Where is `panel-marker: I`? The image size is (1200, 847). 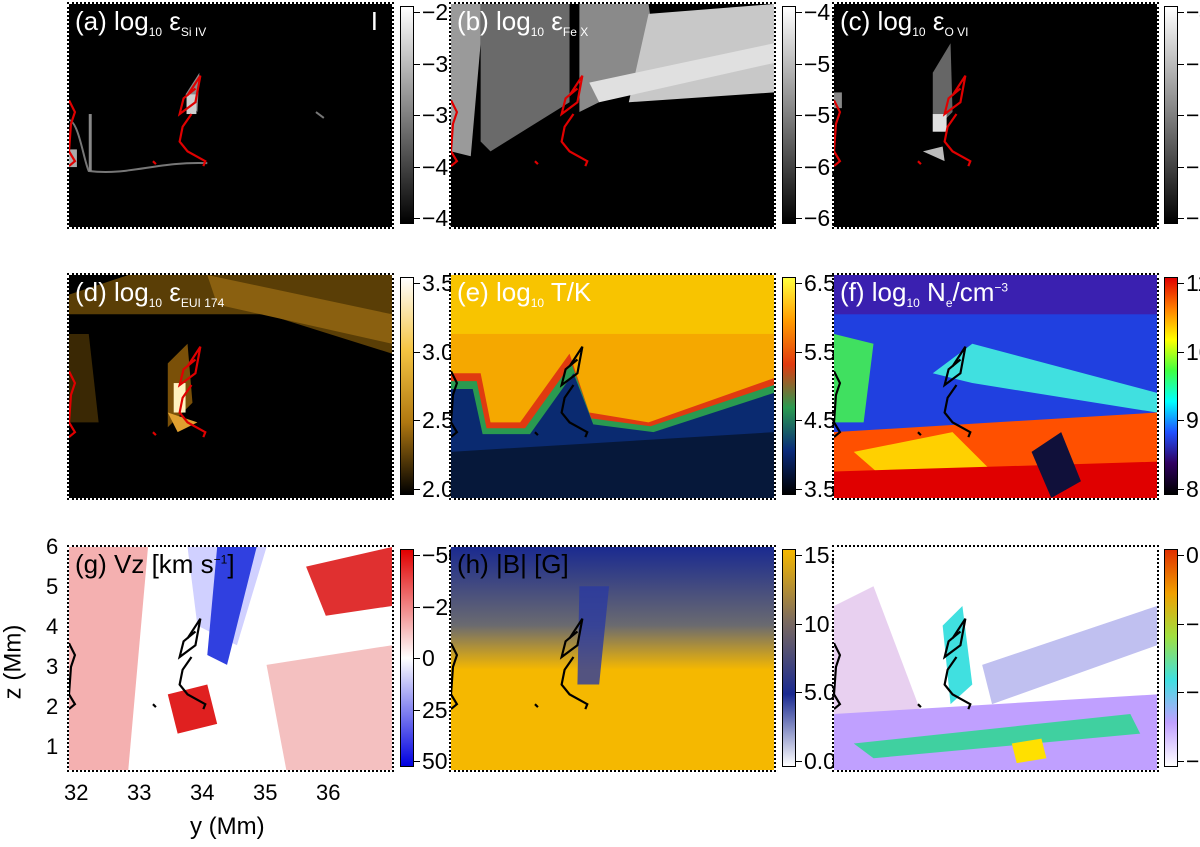 panel-marker: I is located at coordinates (374, 21).